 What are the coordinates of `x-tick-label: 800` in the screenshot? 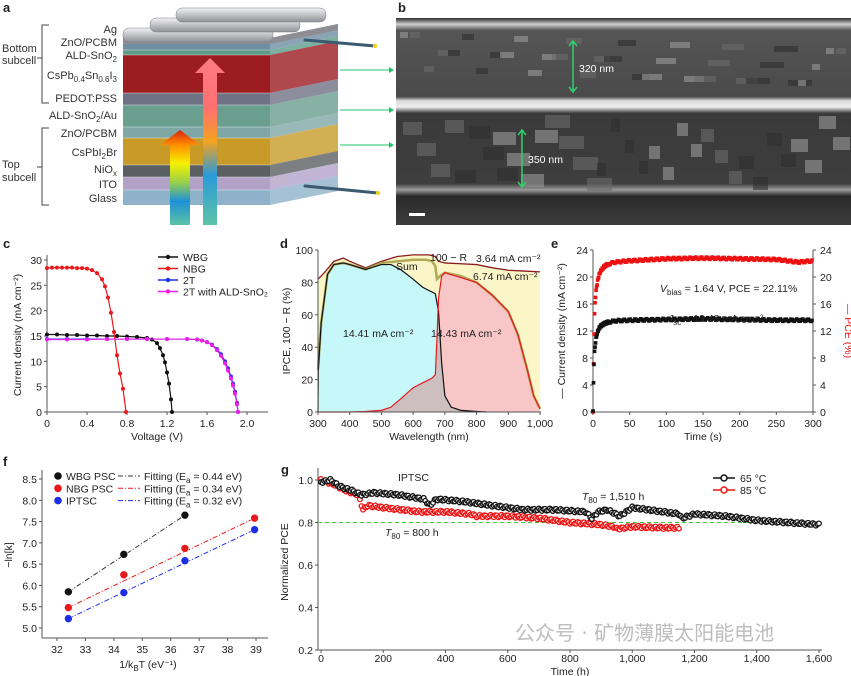 It's located at (570, 659).